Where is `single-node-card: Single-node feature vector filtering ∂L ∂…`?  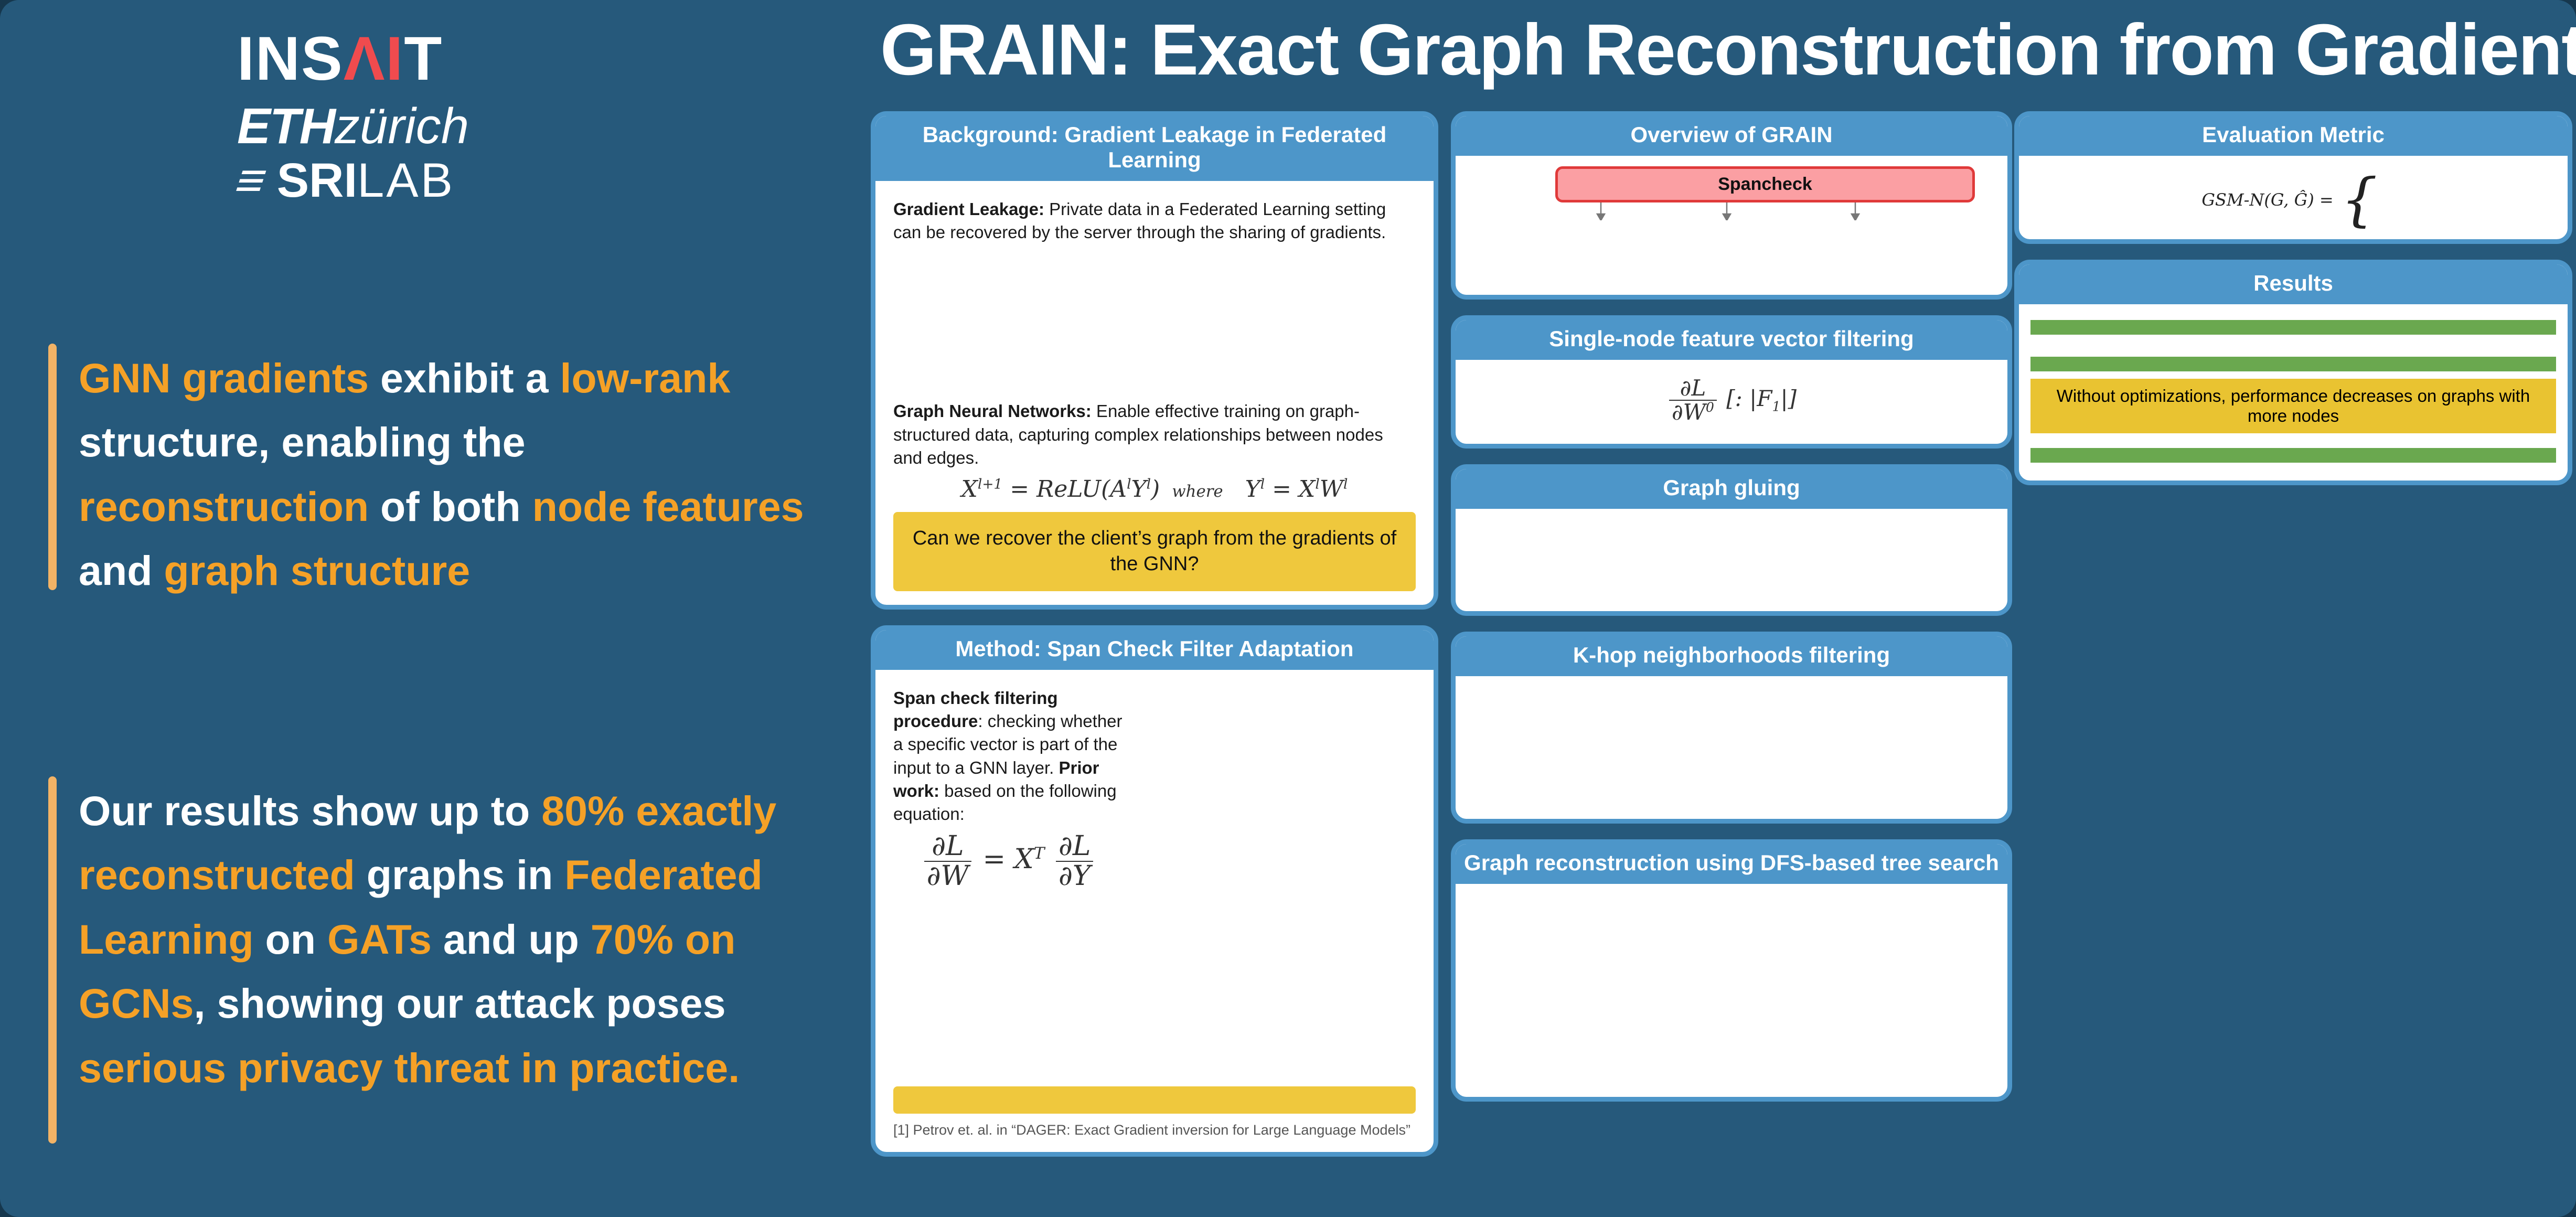 single-node-card: Single-node feature vector filtering ∂L ∂… is located at coordinates (1731, 382).